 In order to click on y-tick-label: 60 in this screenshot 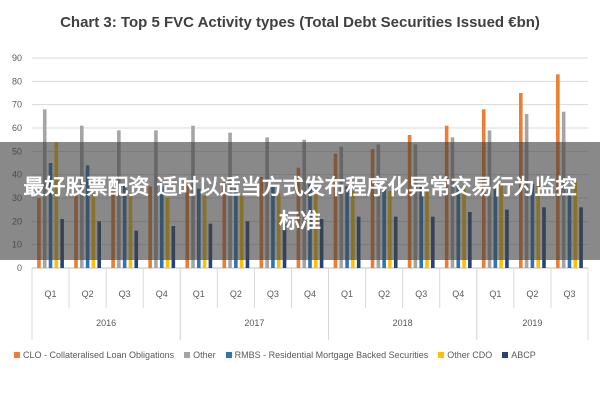, I will do `click(17, 128)`.